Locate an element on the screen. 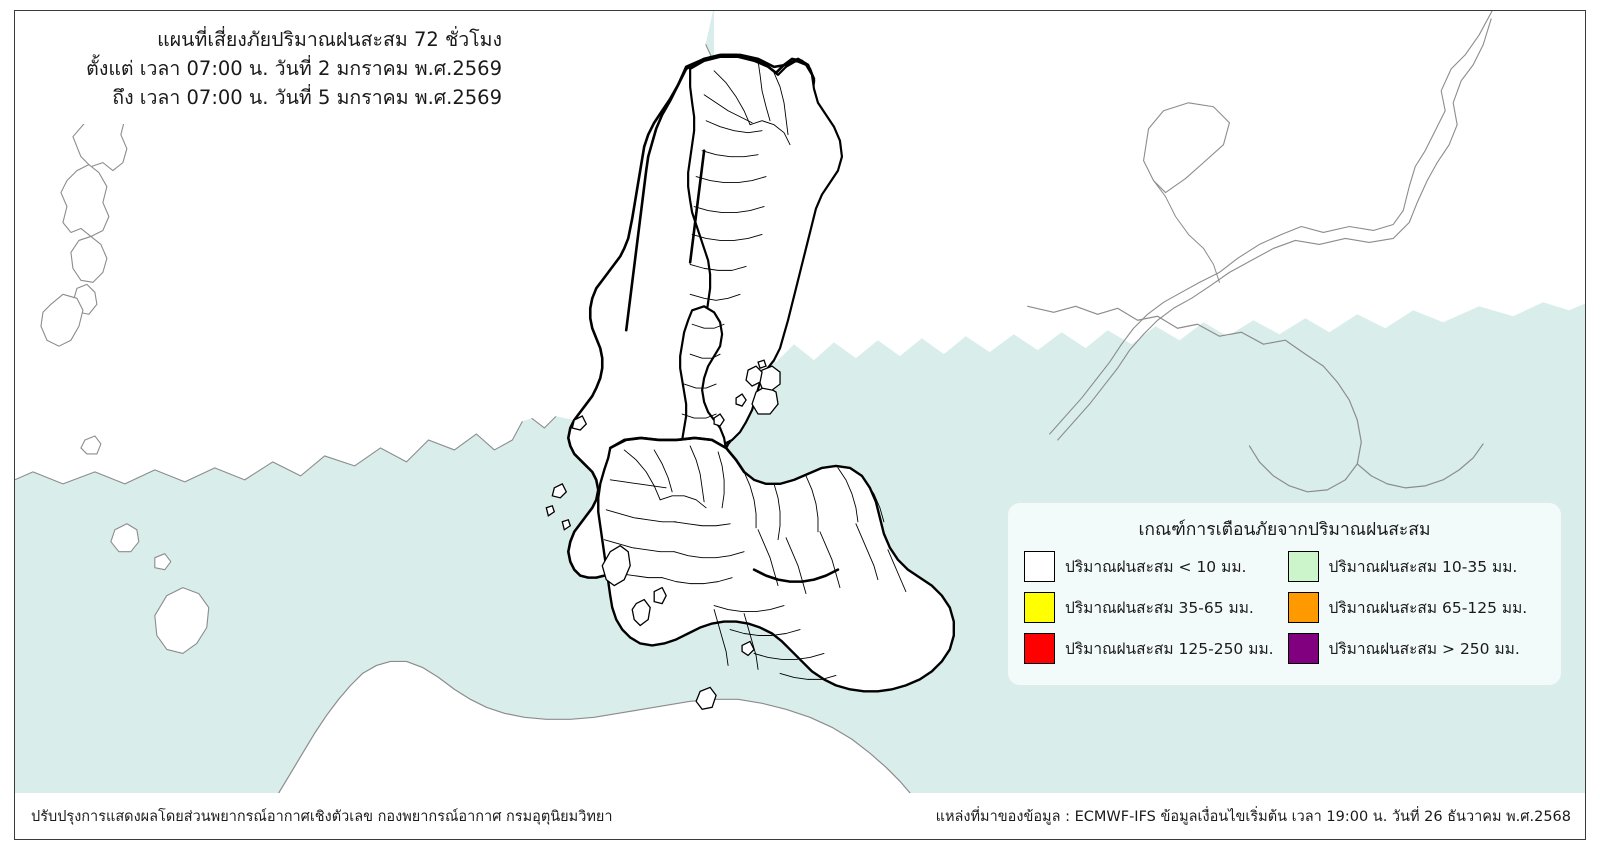 The height and width of the screenshot is (850, 1600). nicobar-island is located at coordinates (62, 320).